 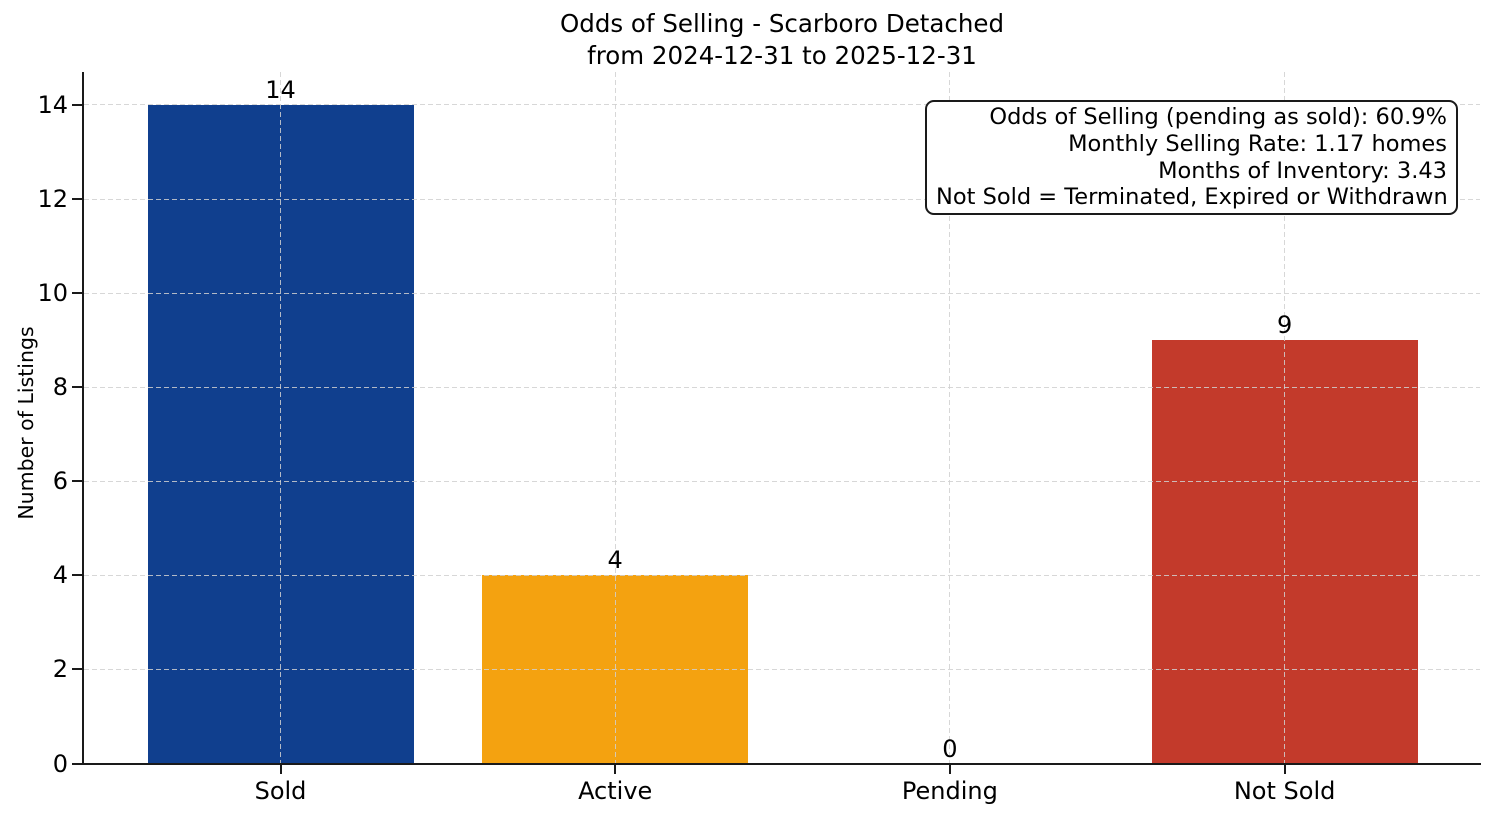 I want to click on y-tick-label-4: 4, so click(x=60, y=575).